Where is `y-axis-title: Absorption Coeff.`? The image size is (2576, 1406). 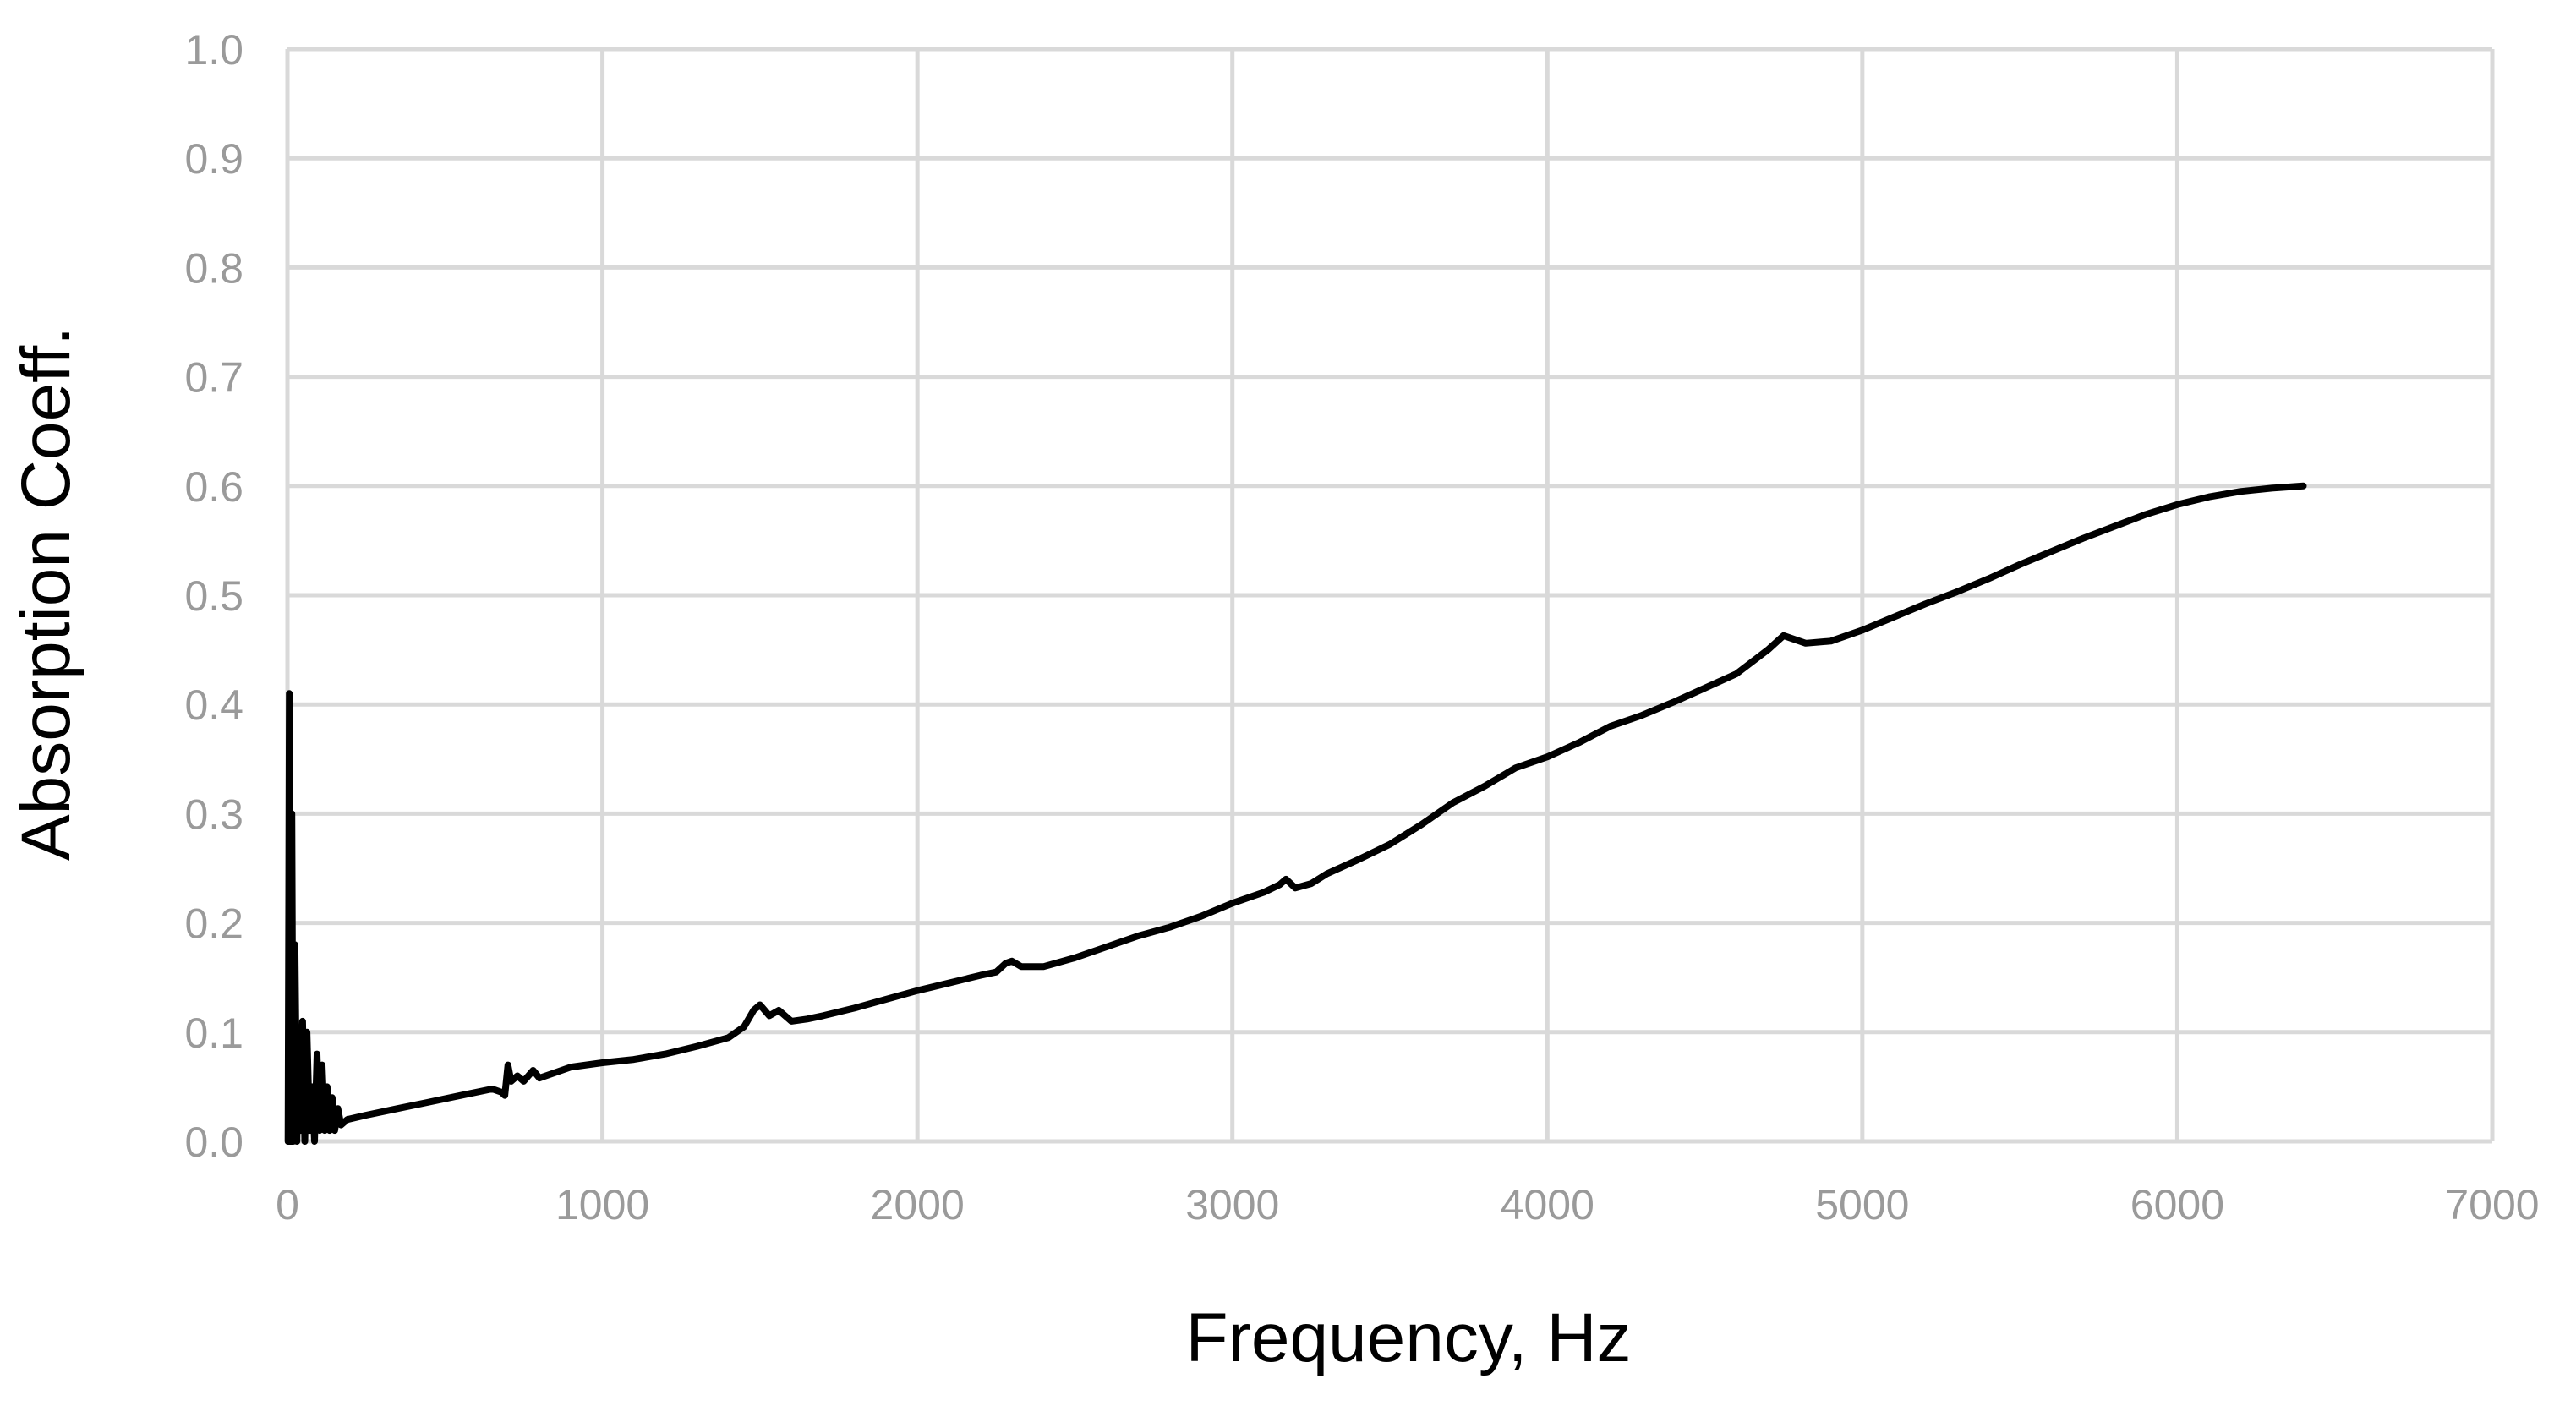
y-axis-title: Absorption Coeff. is located at coordinates (46, 593).